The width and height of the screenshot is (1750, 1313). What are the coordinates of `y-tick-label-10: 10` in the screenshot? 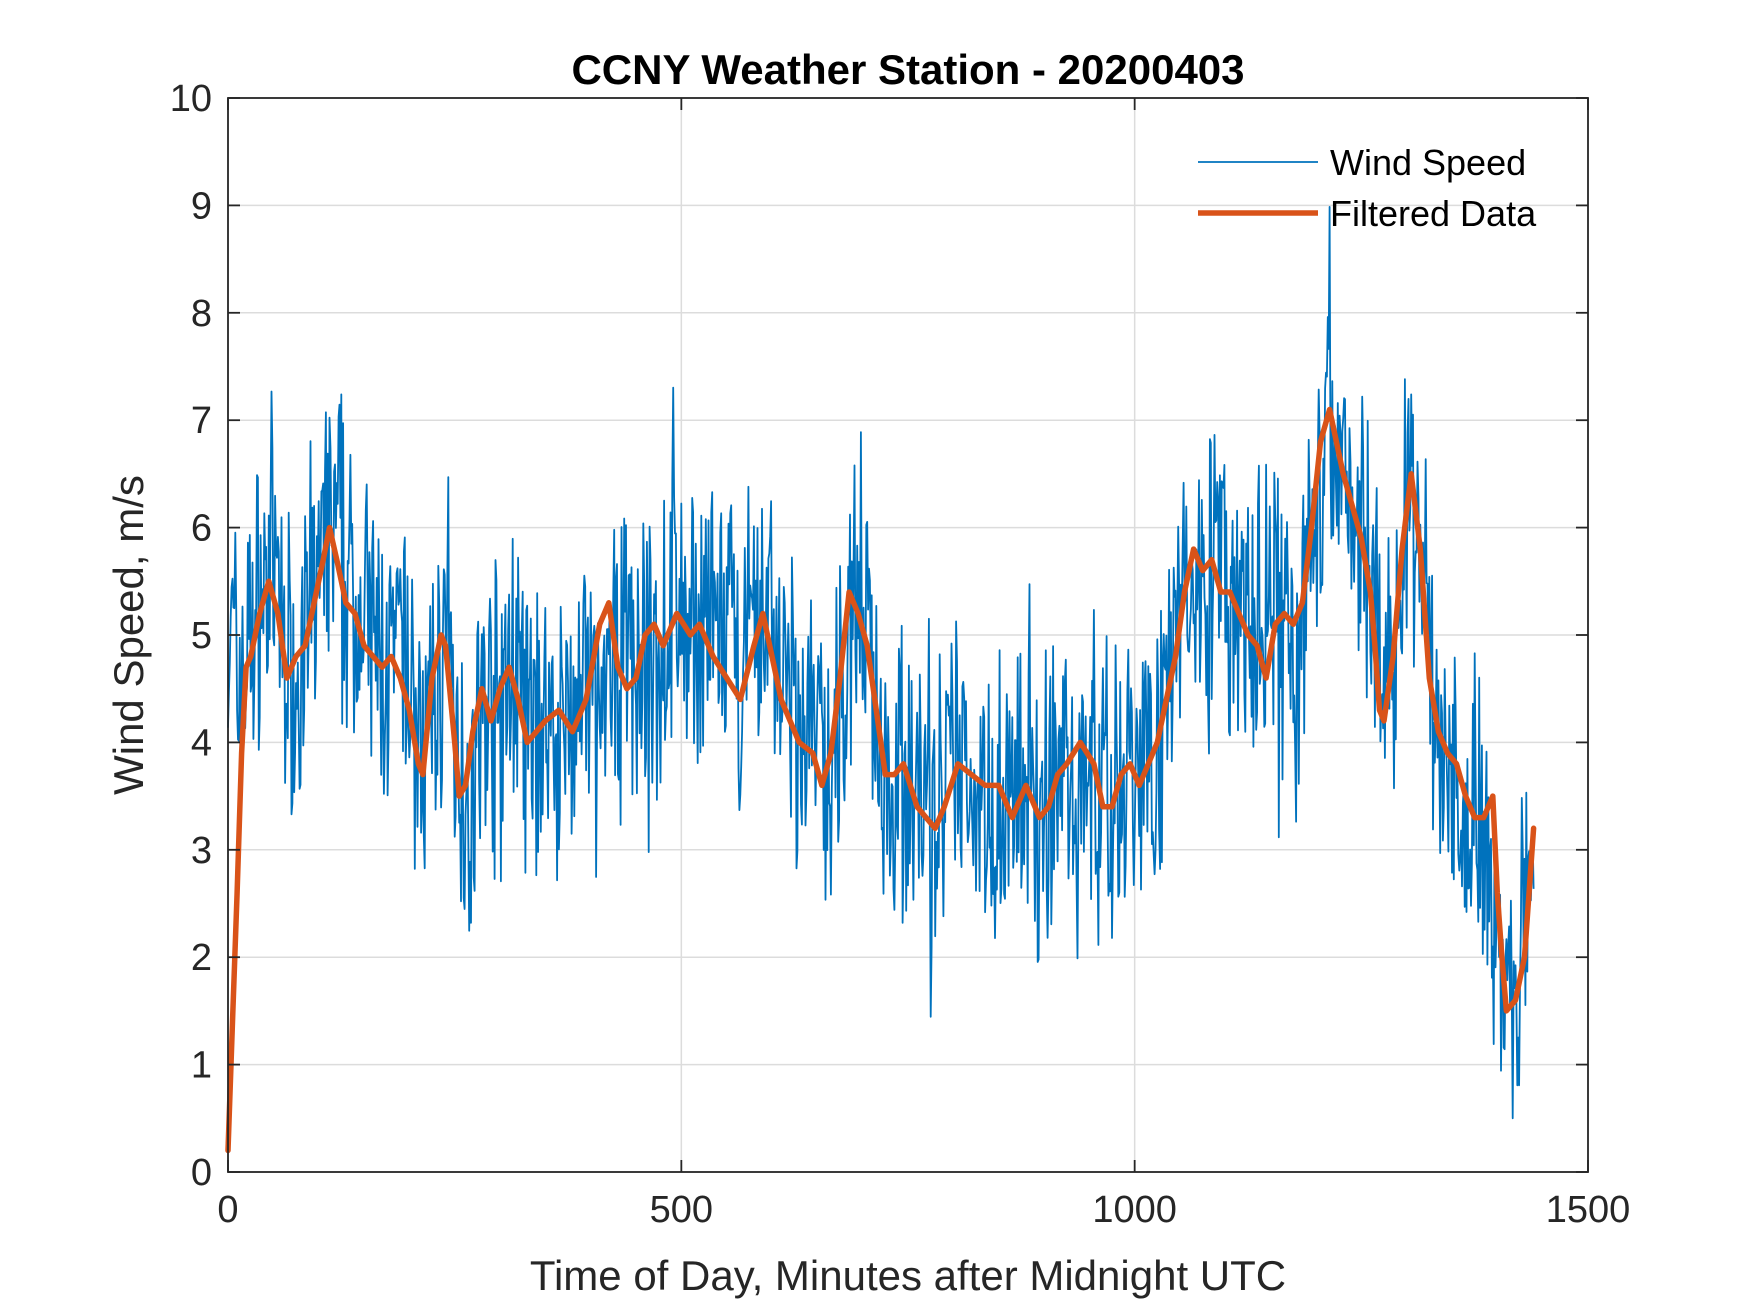 It's located at (191, 99).